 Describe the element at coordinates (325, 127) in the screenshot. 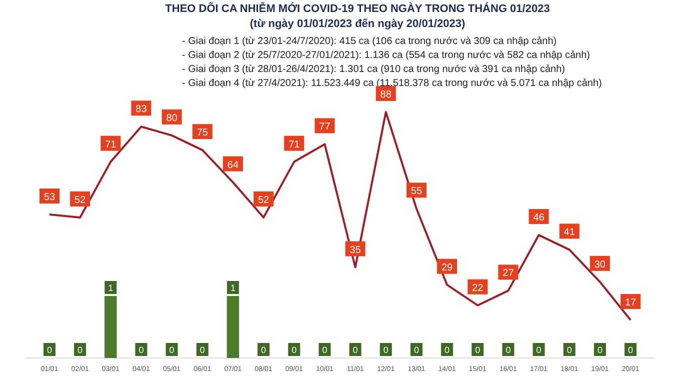

I see `data-label: 77` at that location.